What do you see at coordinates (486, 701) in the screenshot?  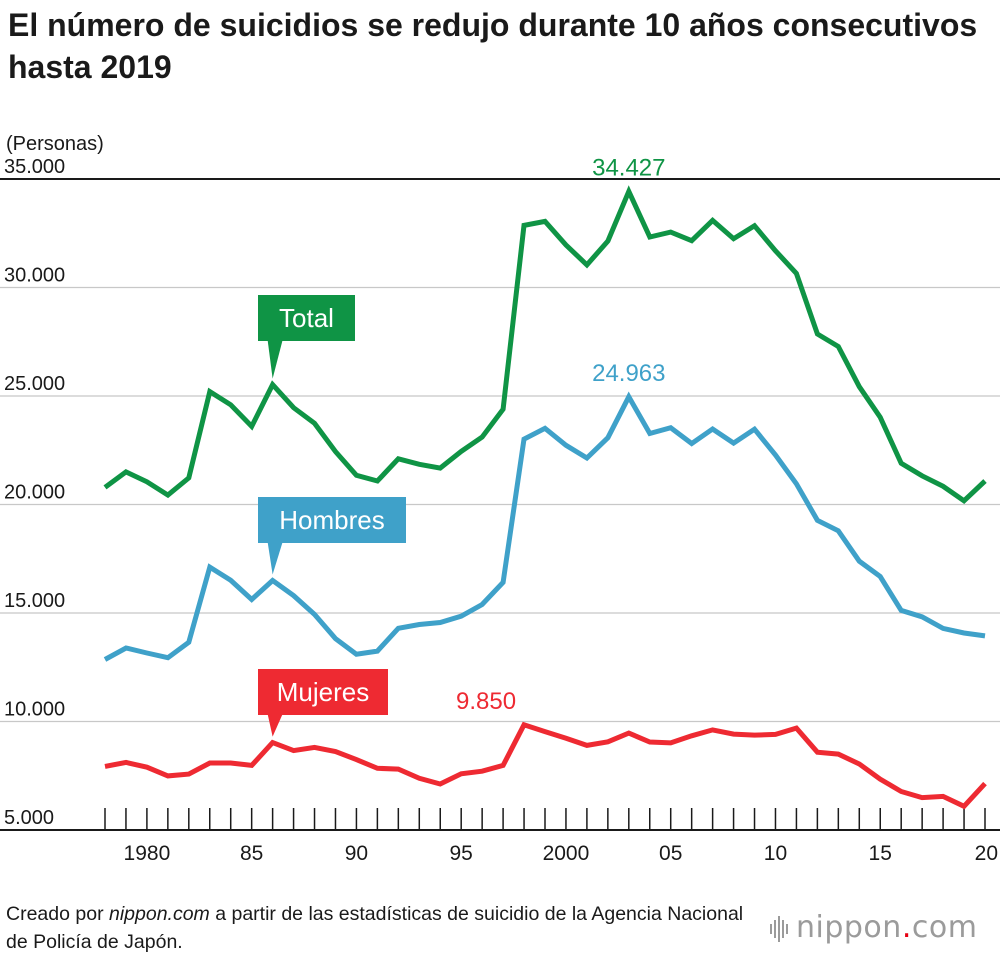 I see `peak-label-mujeres: 9.850` at bounding box center [486, 701].